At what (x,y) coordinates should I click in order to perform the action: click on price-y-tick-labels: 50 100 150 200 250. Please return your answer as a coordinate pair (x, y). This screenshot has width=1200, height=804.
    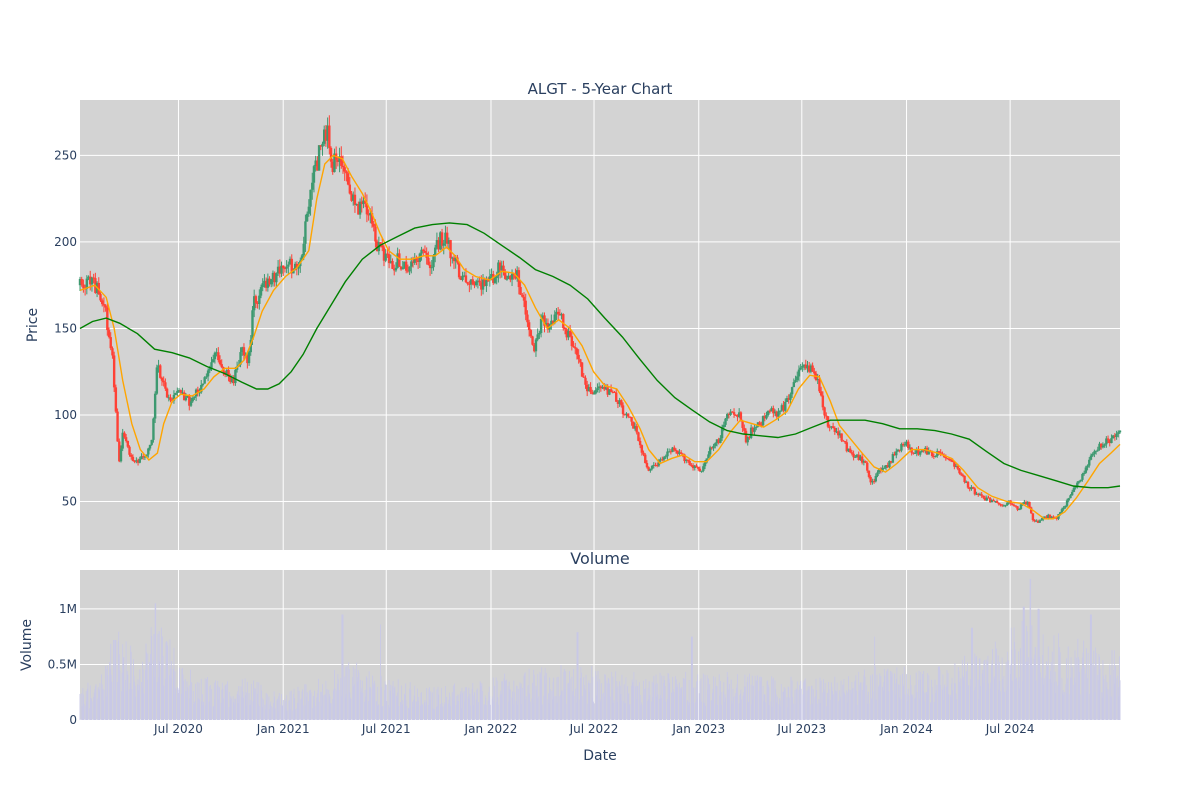
    Looking at the image, I should click on (65, 328).